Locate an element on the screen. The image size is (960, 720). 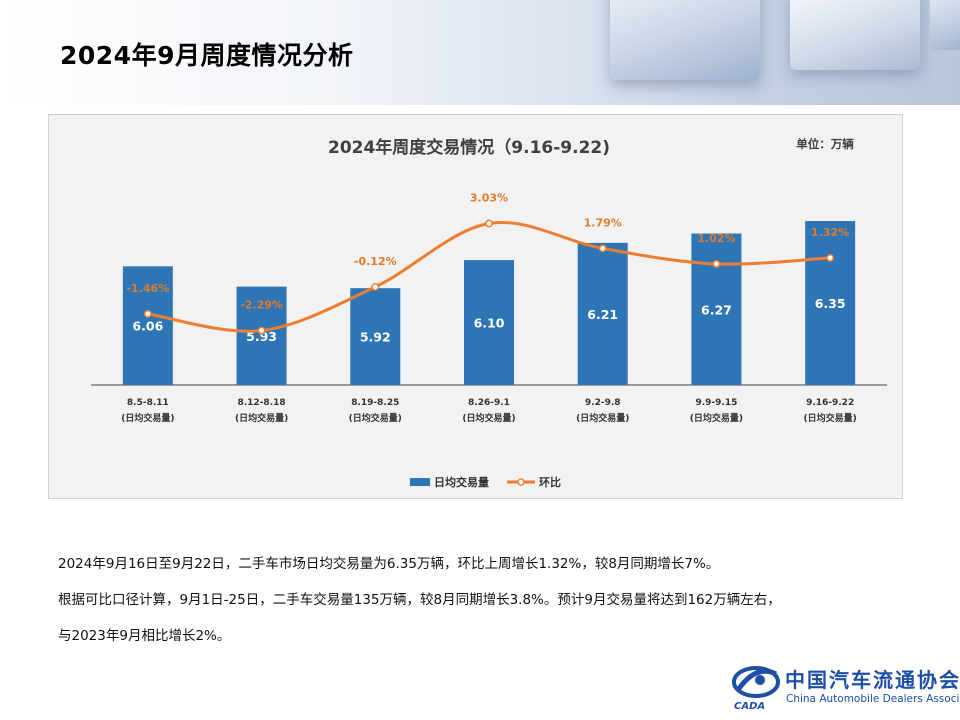
bar-value-label: 6.06 is located at coordinates (147, 326).